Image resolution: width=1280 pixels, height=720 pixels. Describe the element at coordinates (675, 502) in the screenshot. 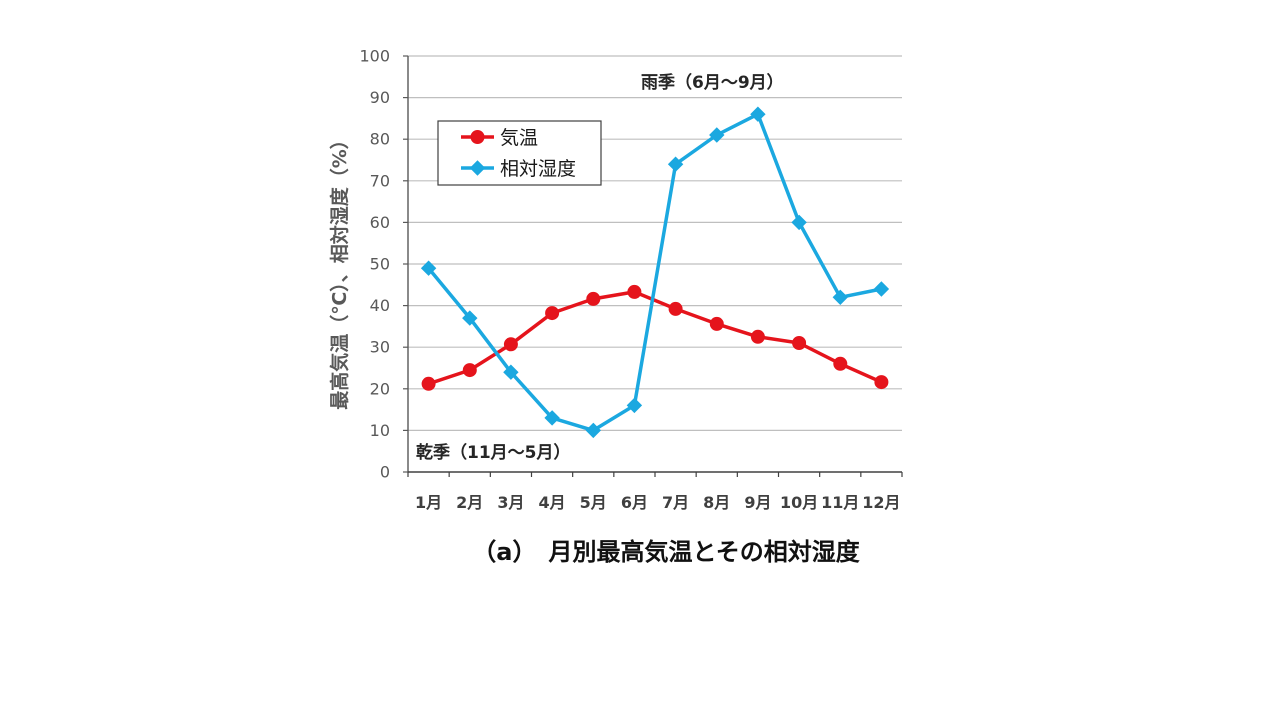

I see `x-tick-label: 7月` at that location.